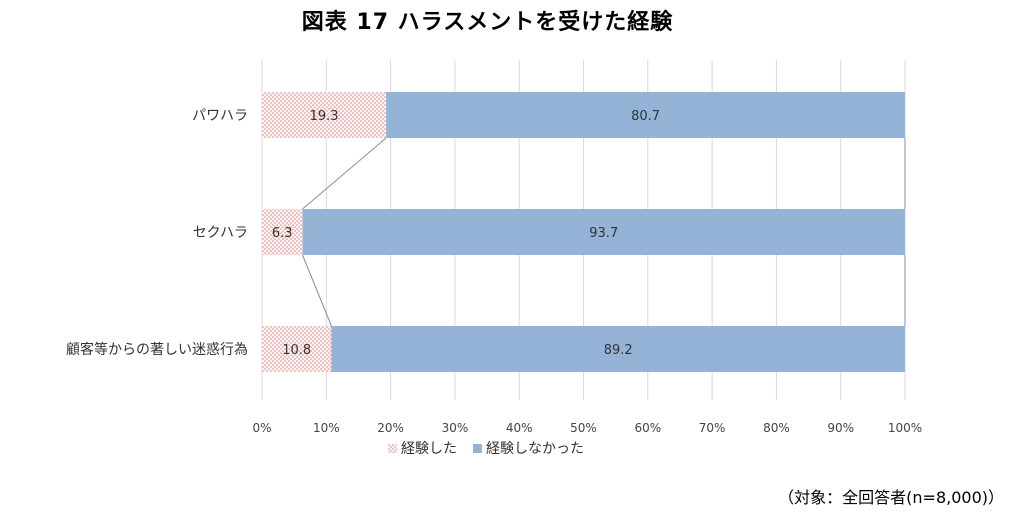 The image size is (1024, 522). I want to click on data-label: 93.7, so click(603, 233).